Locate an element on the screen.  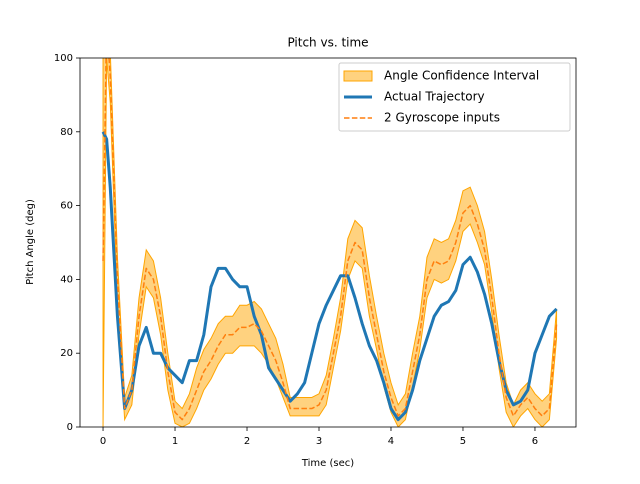
x-tick-label: 5 is located at coordinates (463, 441).